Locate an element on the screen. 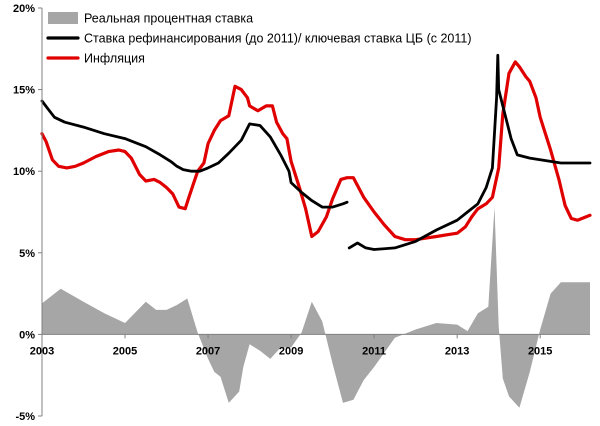  y-tick-label: -5% is located at coordinates (25, 417).